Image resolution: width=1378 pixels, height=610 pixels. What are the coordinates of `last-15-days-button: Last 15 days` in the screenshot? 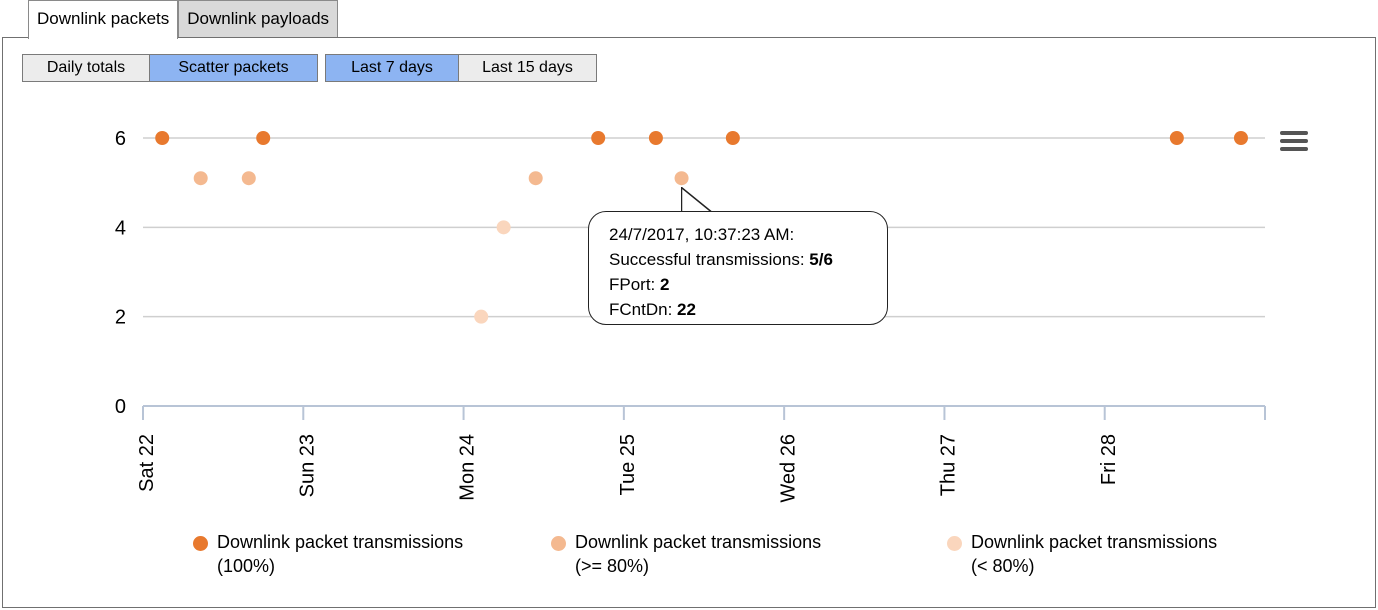 It's located at (527, 68).